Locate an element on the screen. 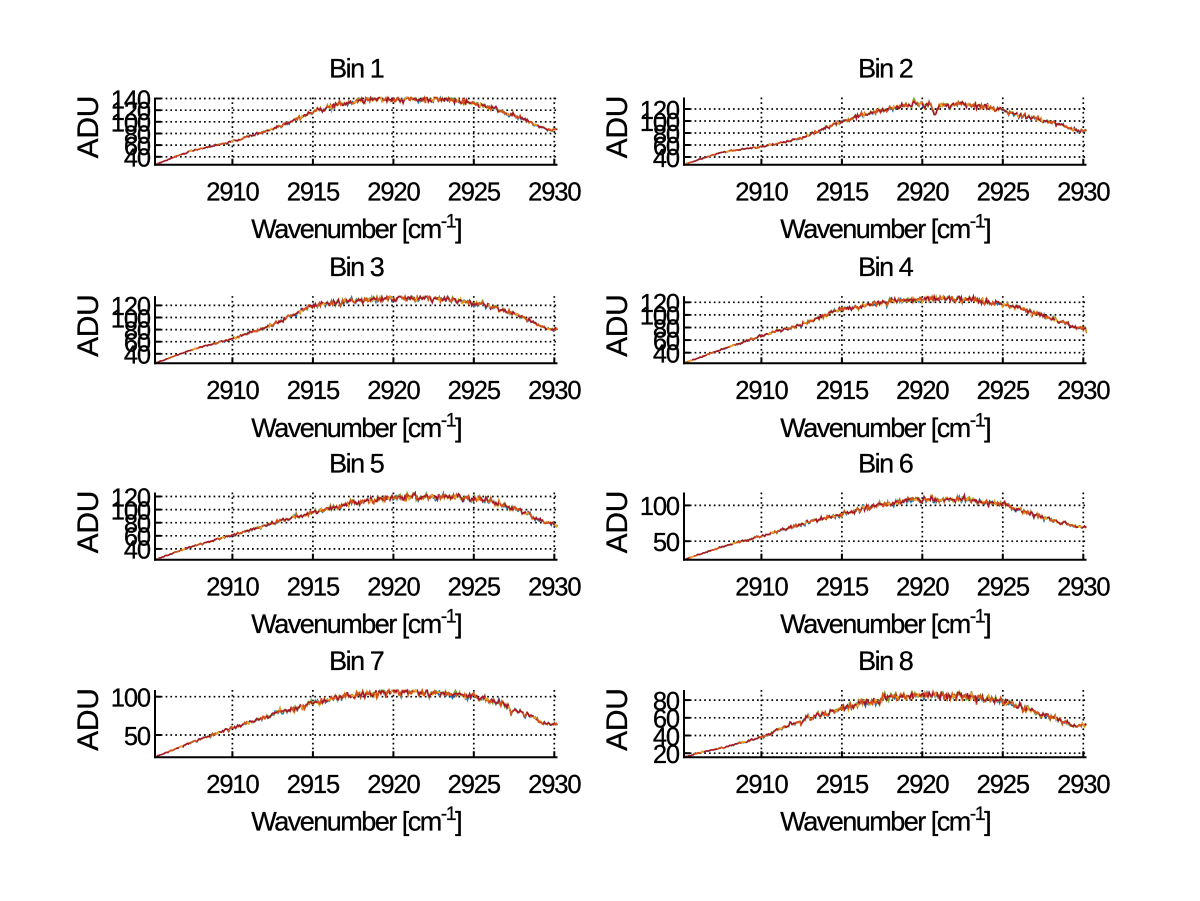 This screenshot has height=901, width=1200. svg-text: Bin 7 is located at coordinates (356, 661).